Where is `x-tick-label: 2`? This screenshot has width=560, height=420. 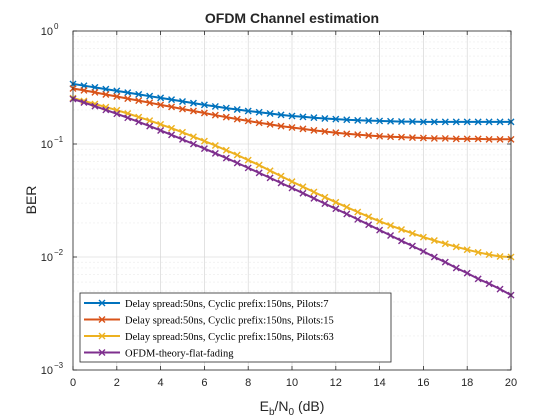 x-tick-label: 2 is located at coordinates (117, 383).